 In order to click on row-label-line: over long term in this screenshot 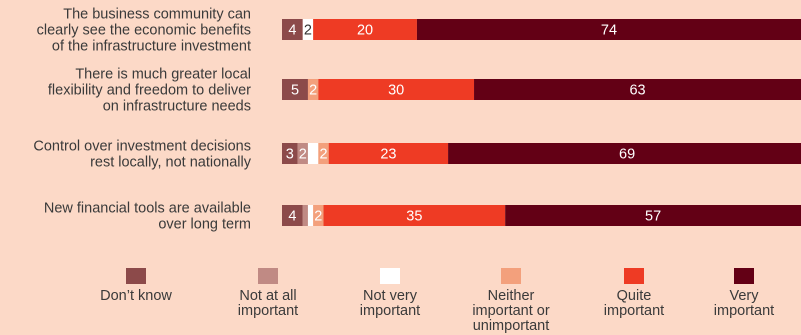, I will do `click(204, 225)`.